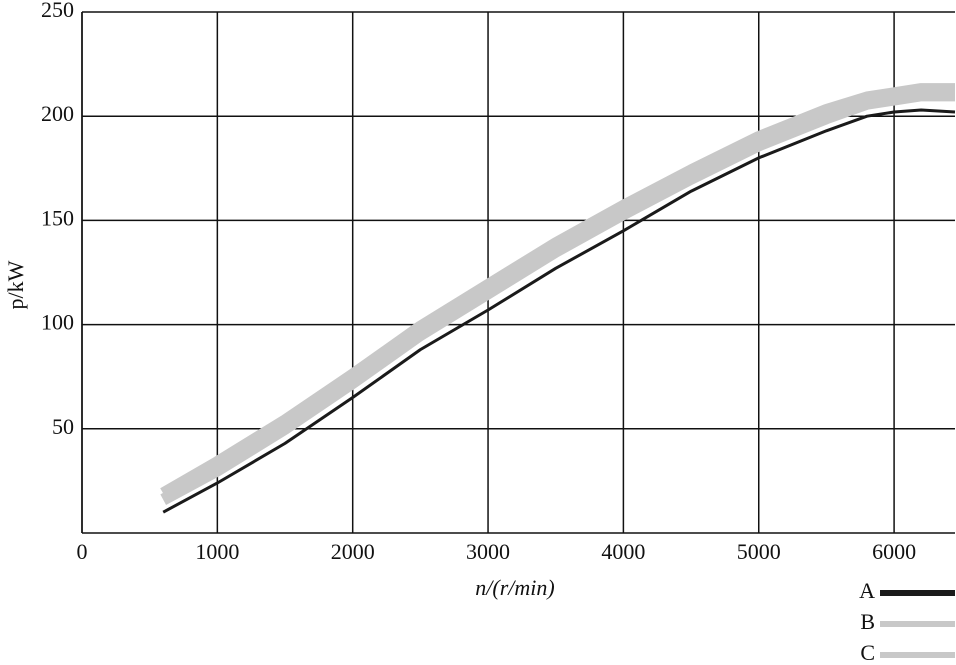 The width and height of the screenshot is (956, 665). I want to click on y-axis-label: p/kW, so click(15, 284).